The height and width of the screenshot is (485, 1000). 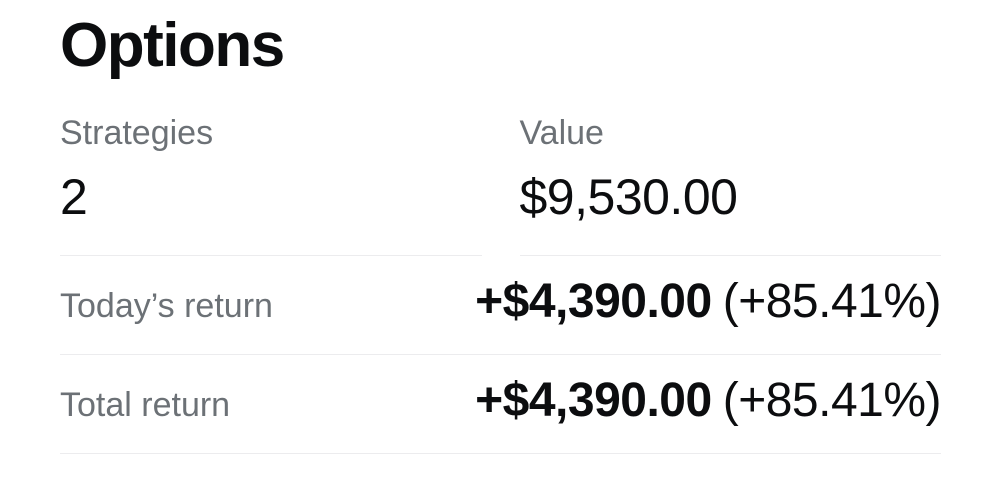 I want to click on total-return-value: +$4,390.00 (+85.41%), so click(x=708, y=401).